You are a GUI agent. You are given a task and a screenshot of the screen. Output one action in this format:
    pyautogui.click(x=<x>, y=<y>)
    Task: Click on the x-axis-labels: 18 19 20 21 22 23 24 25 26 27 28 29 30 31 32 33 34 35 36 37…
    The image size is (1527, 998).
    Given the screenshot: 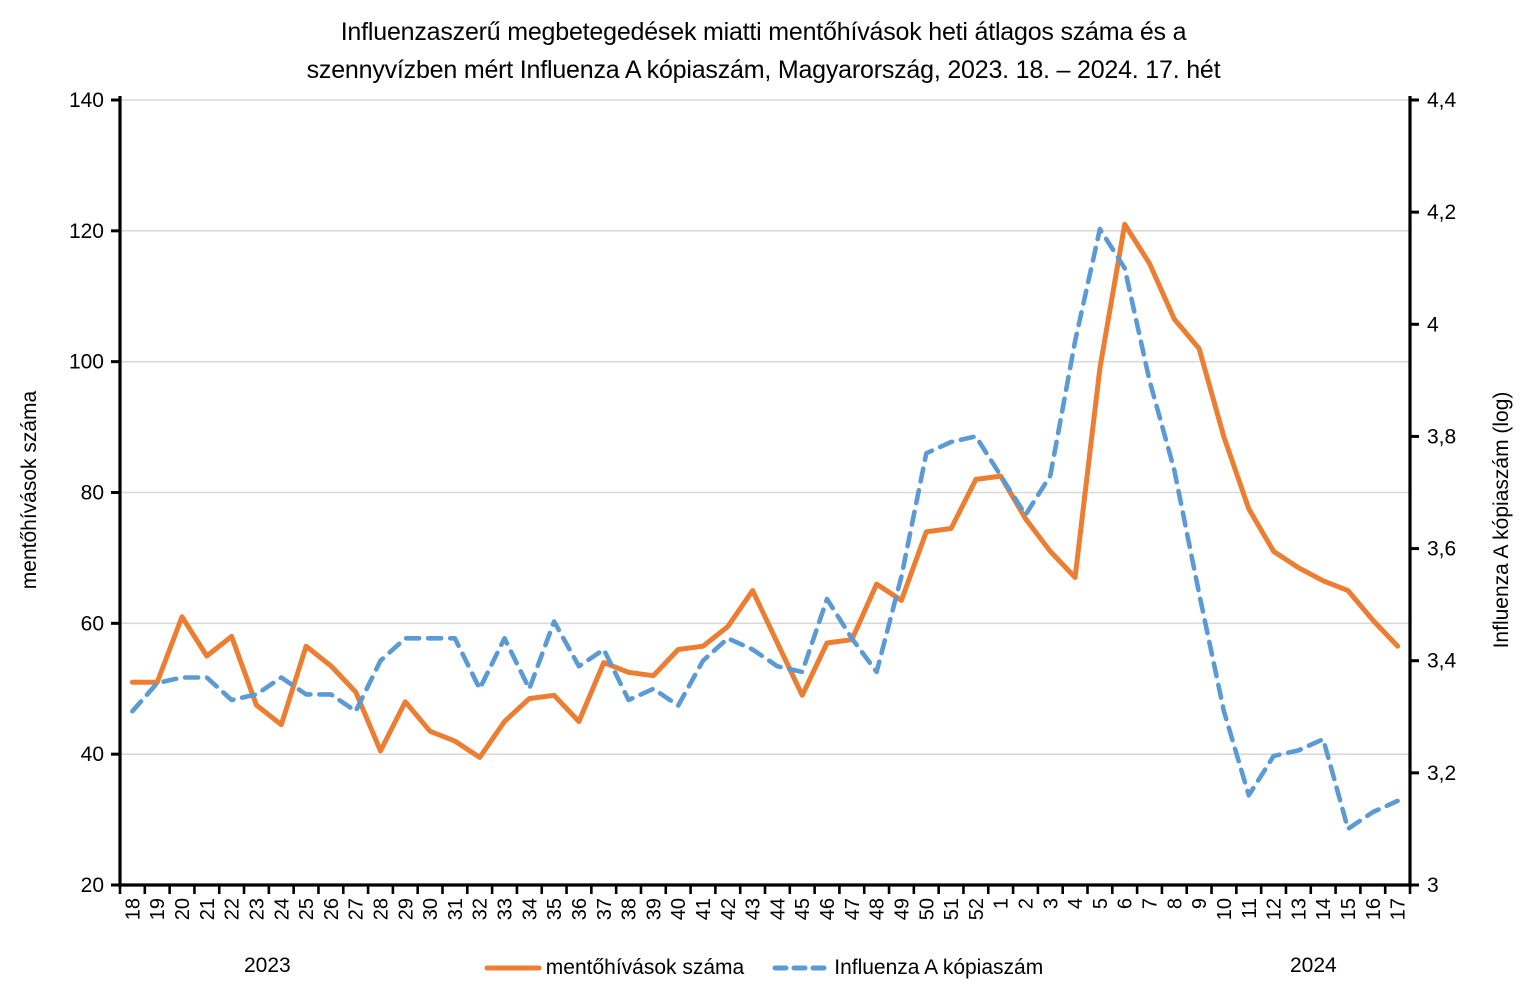 What is the action you would take?
    pyautogui.click(x=765, y=909)
    